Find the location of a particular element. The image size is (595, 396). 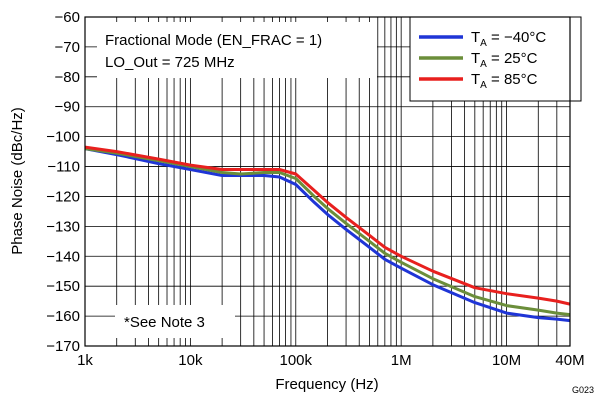

y-tick-label: −170 is located at coordinates (63, 346).